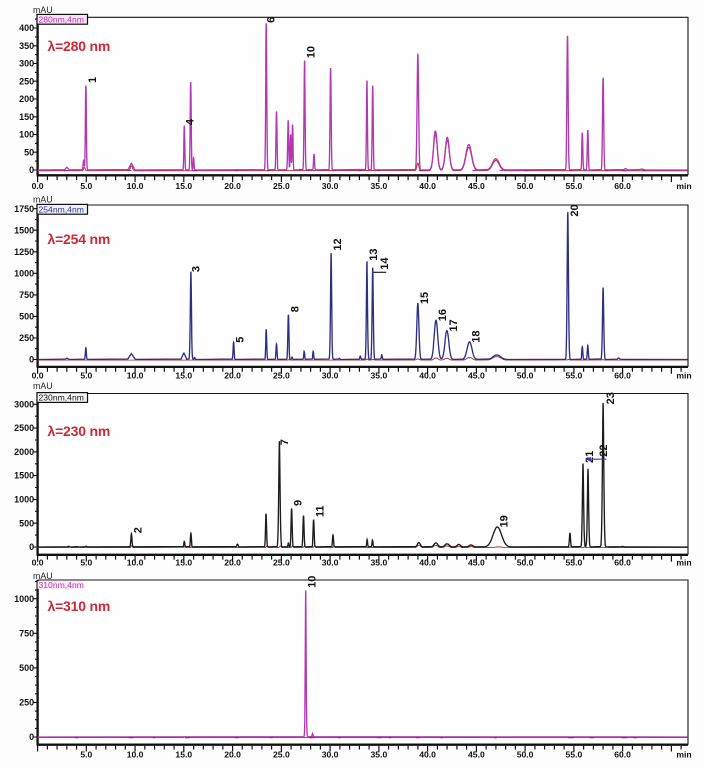 The image size is (704, 768). What do you see at coordinates (24, 273) in the screenshot?
I see `svg-text: 1000` at bounding box center [24, 273].